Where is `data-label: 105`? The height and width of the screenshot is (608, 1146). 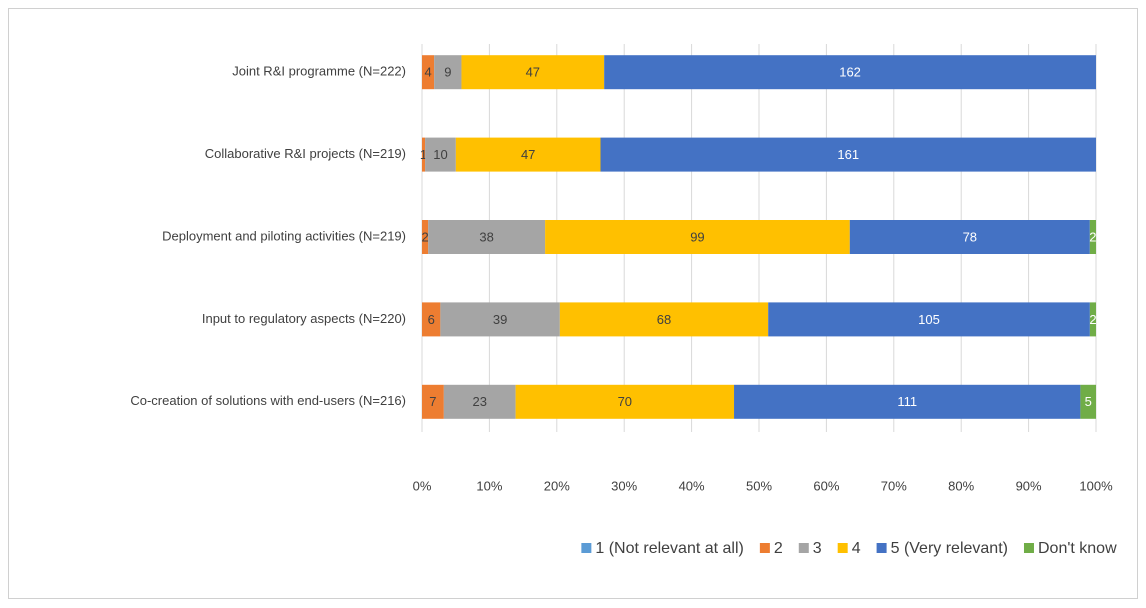 data-label: 105 is located at coordinates (929, 319).